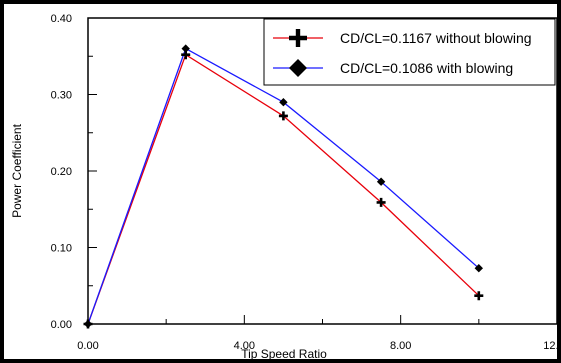 The image size is (561, 363). I want to click on x-tick-label: 0.00, so click(87, 346).